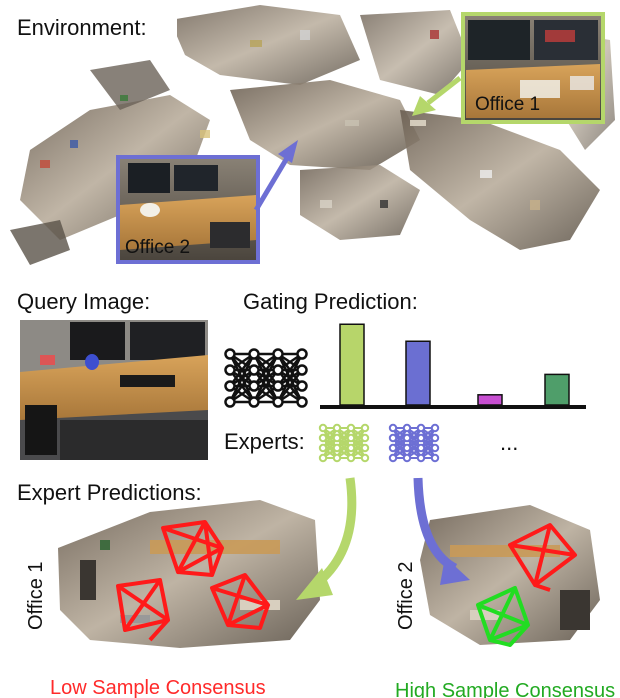 Image resolution: width=620 pixels, height=698 pixels. What do you see at coordinates (454, 364) in the screenshot?
I see `gating-bar-chart` at bounding box center [454, 364].